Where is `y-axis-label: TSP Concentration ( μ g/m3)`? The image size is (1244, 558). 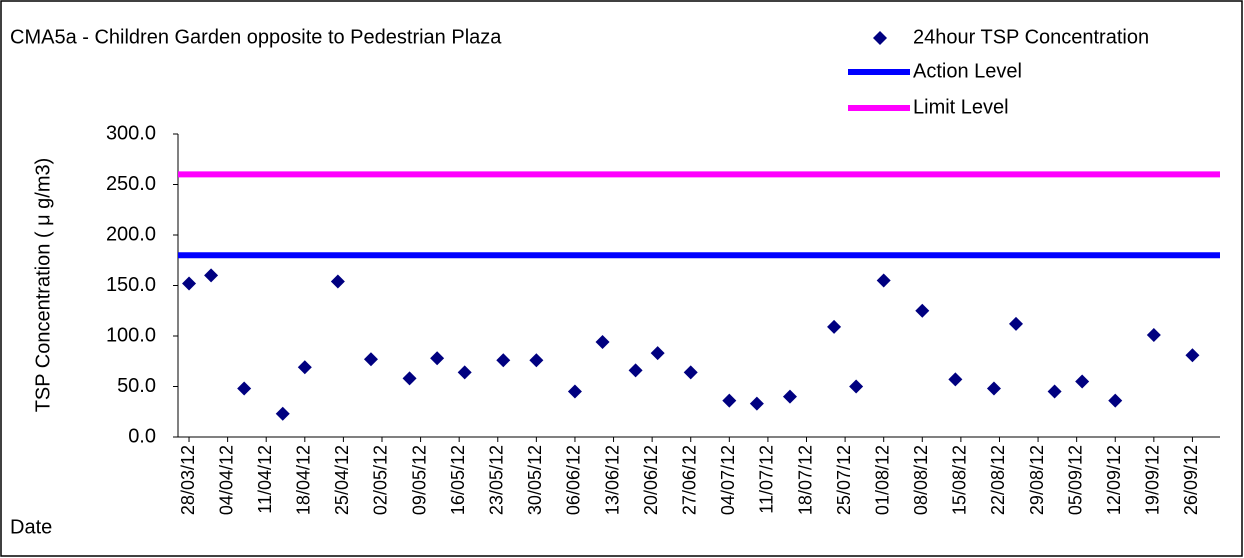
y-axis-label: TSP Concentration ( μ g/m3) is located at coordinates (43, 285).